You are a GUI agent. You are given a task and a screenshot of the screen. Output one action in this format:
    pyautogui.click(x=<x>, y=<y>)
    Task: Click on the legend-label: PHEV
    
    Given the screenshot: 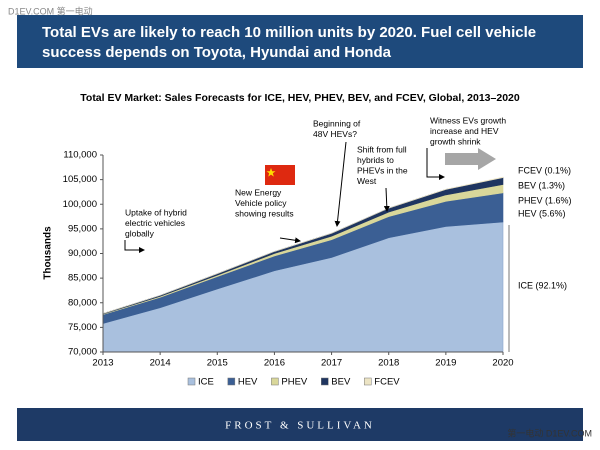 What is the action you would take?
    pyautogui.click(x=294, y=382)
    